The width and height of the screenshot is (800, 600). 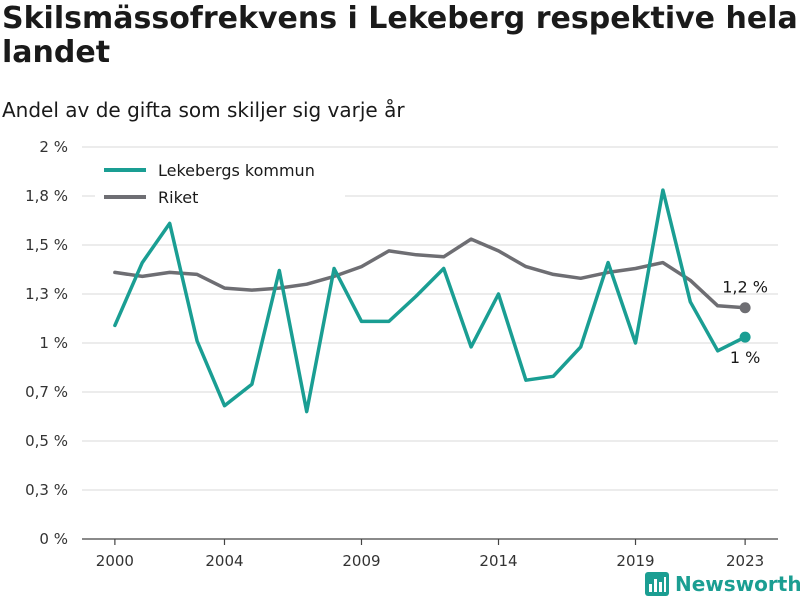 What do you see at coordinates (46, 294) in the screenshot?
I see `y-tick-label: 1,3 %` at bounding box center [46, 294].